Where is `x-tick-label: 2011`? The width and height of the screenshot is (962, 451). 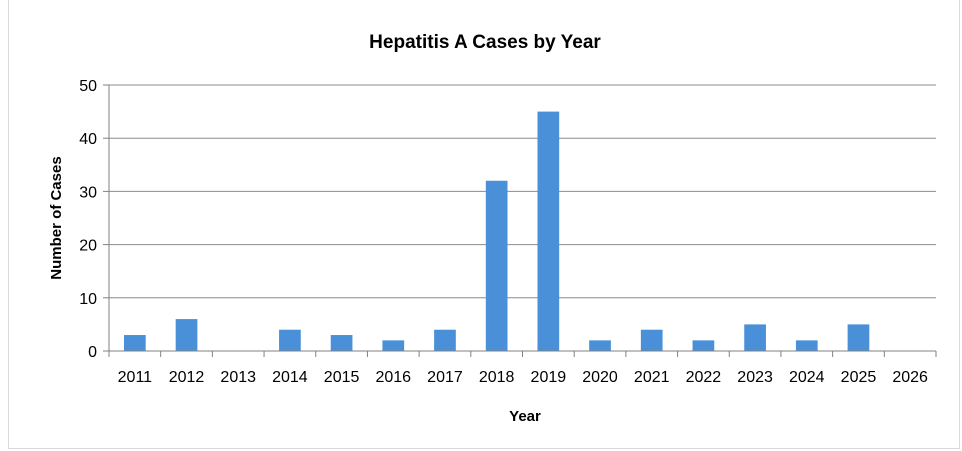
x-tick-label: 2011 is located at coordinates (135, 377).